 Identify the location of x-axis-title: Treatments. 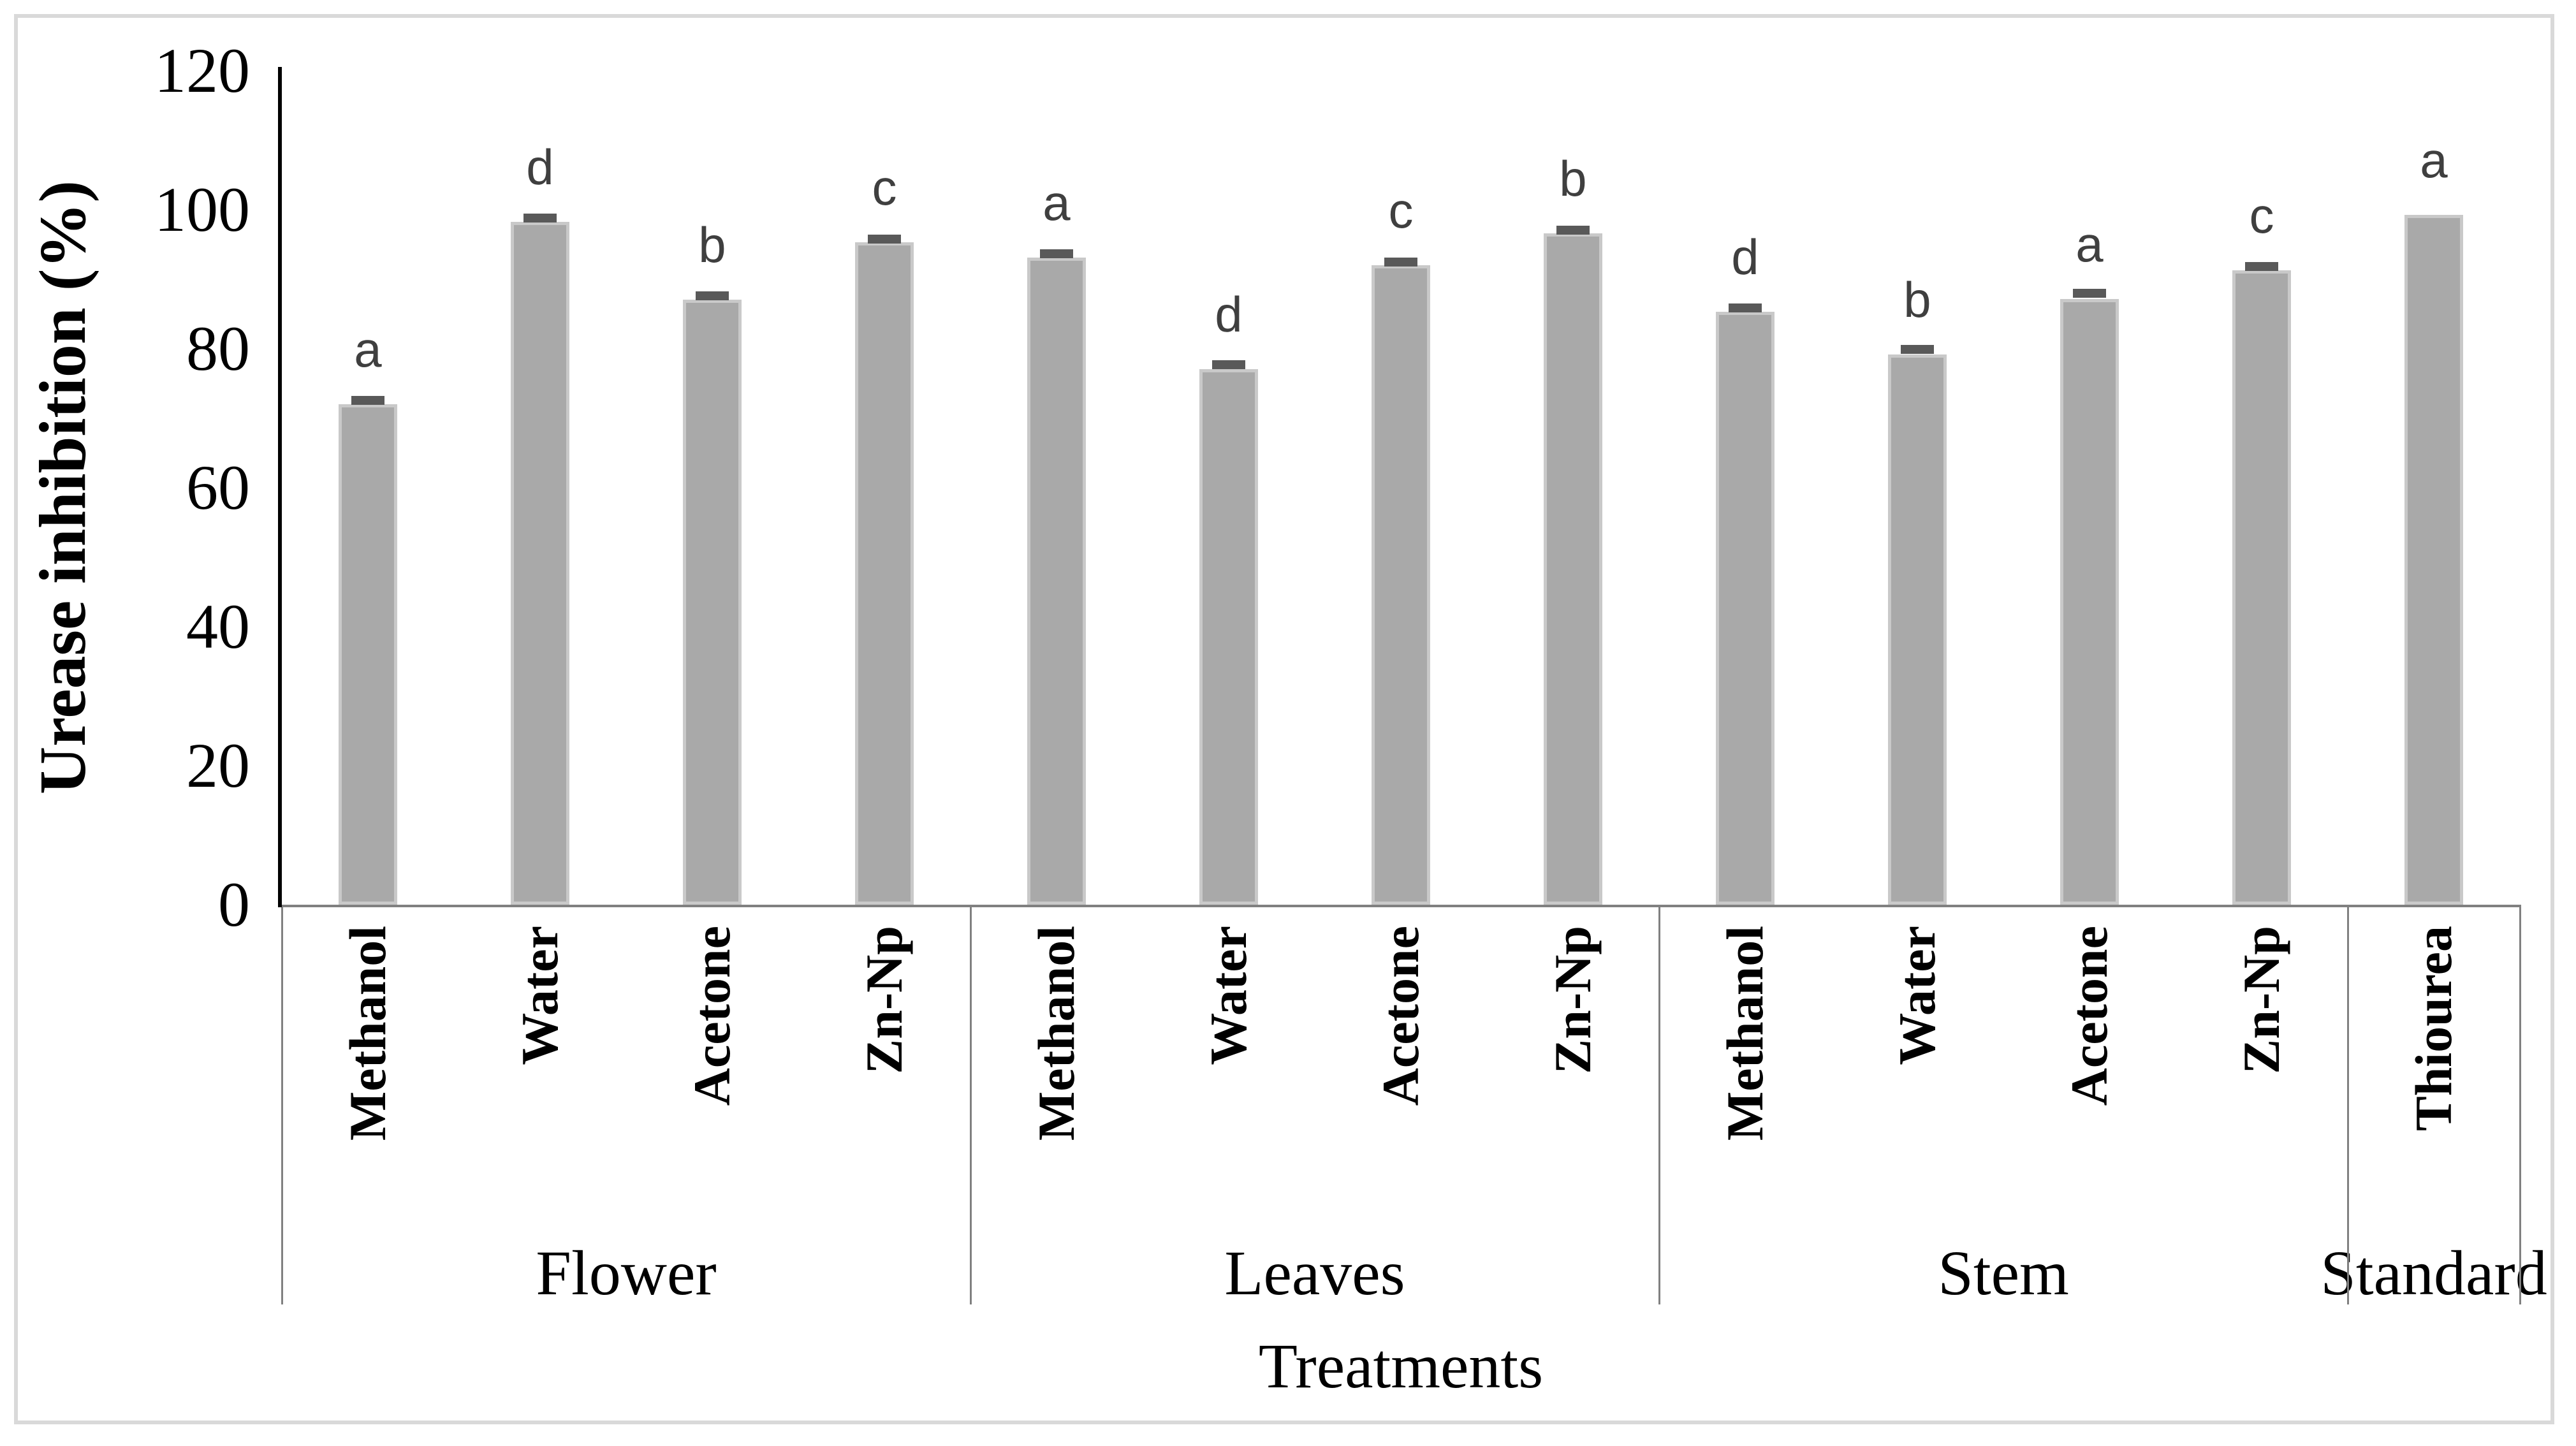
(1401, 1366).